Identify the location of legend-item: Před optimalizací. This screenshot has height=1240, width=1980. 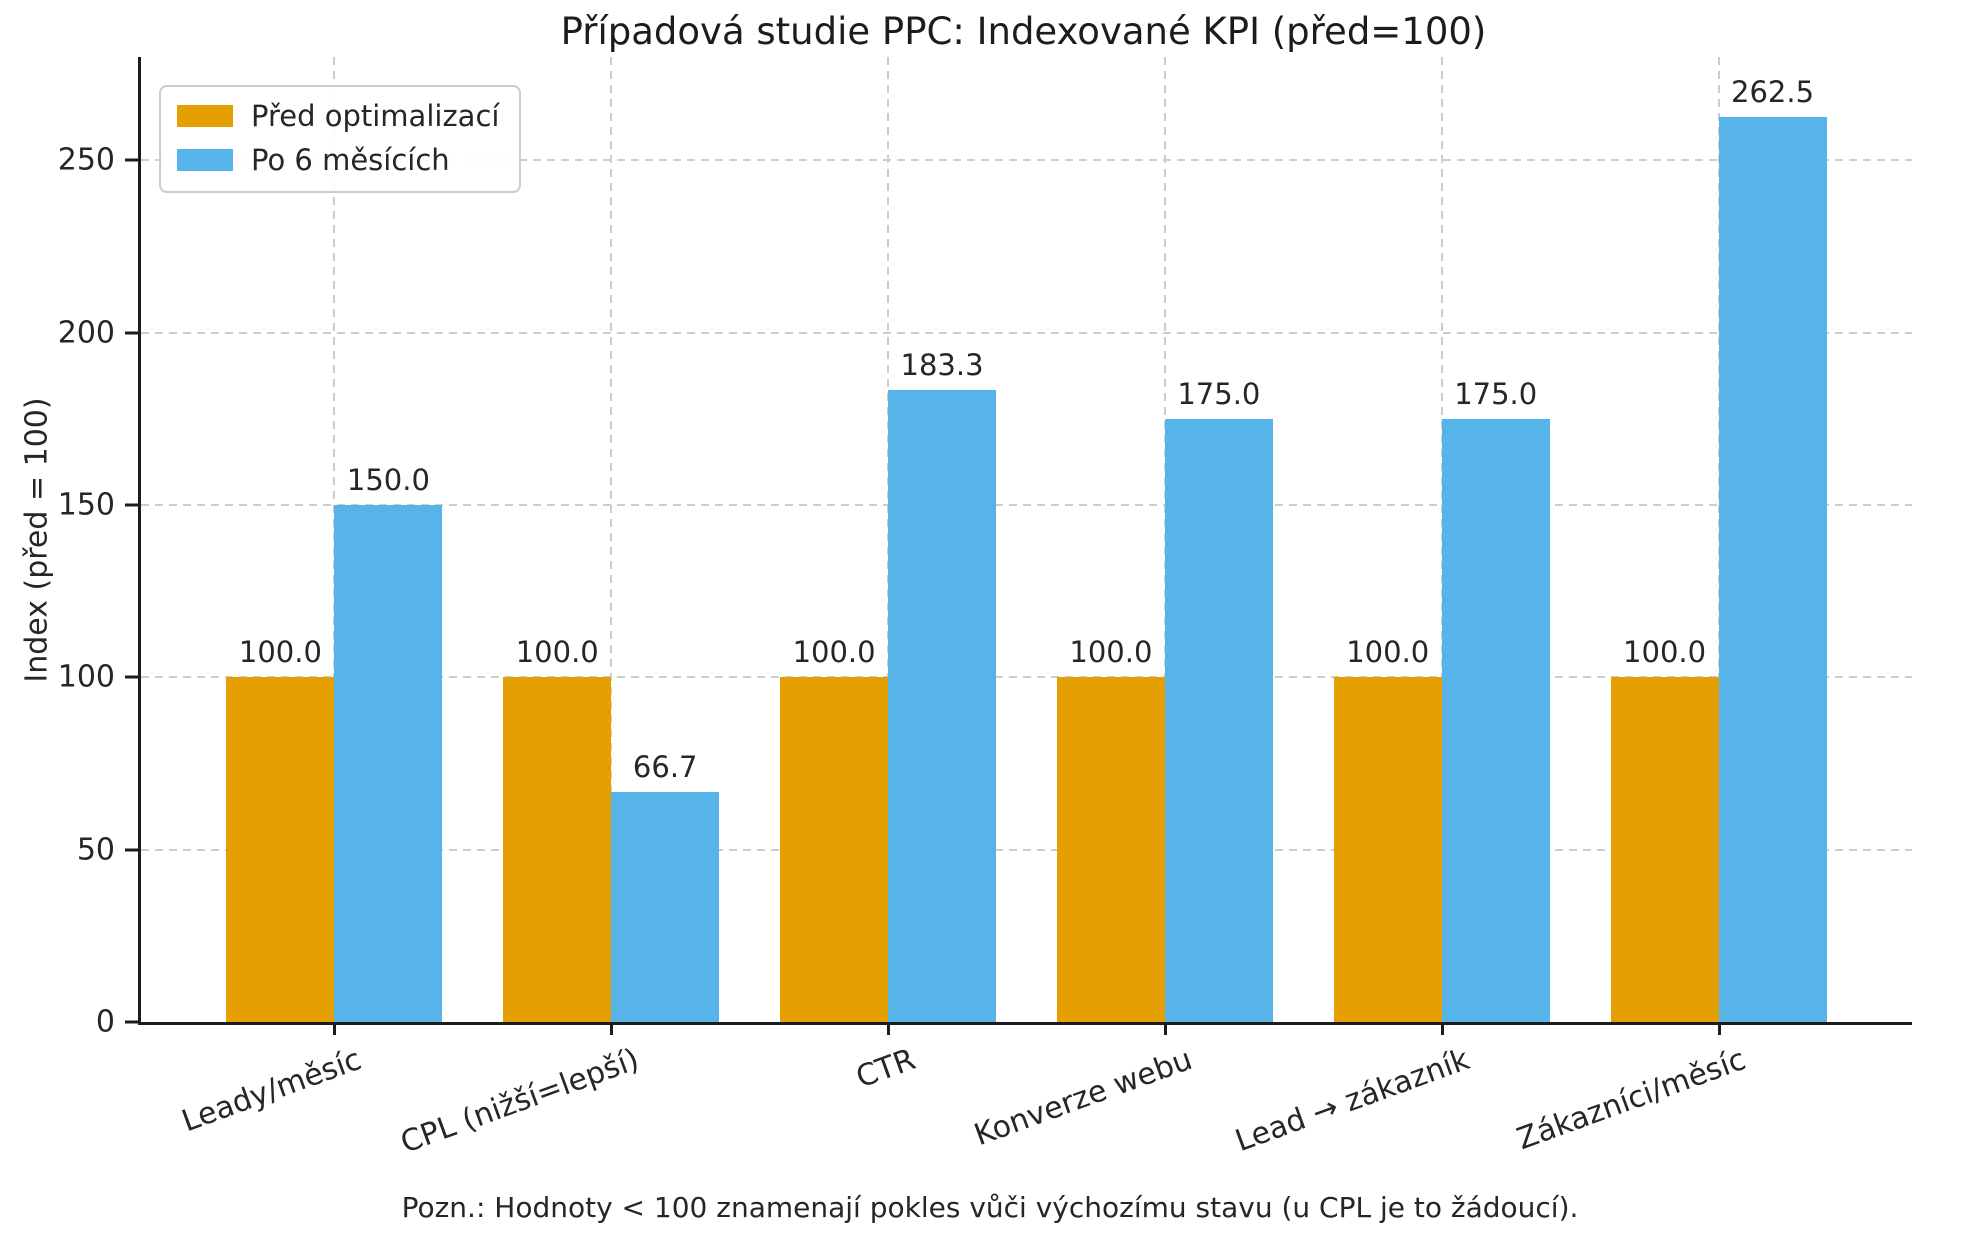
(338, 116).